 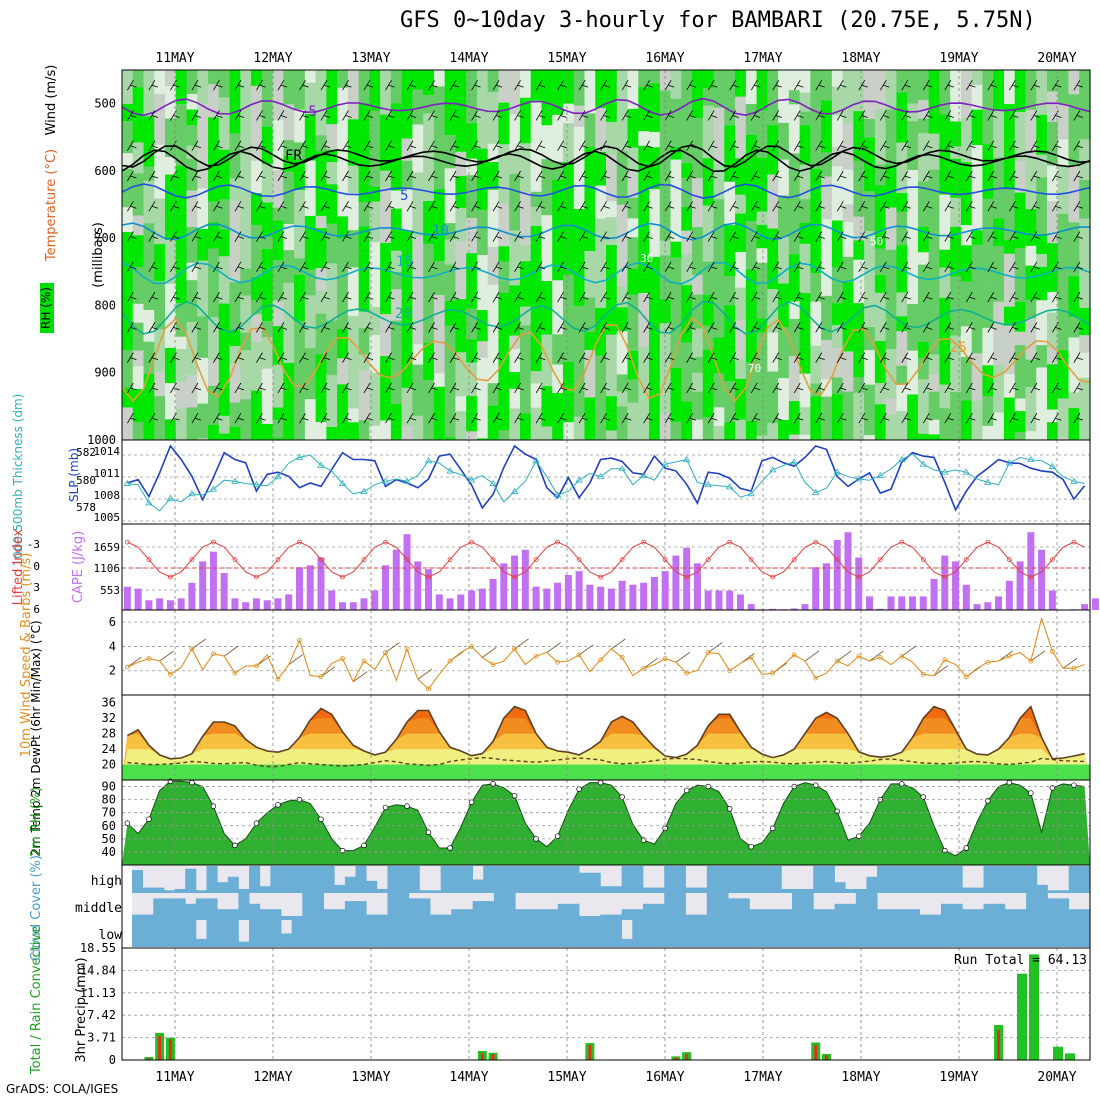 I want to click on rh-legend-swatch, so click(x=47, y=308).